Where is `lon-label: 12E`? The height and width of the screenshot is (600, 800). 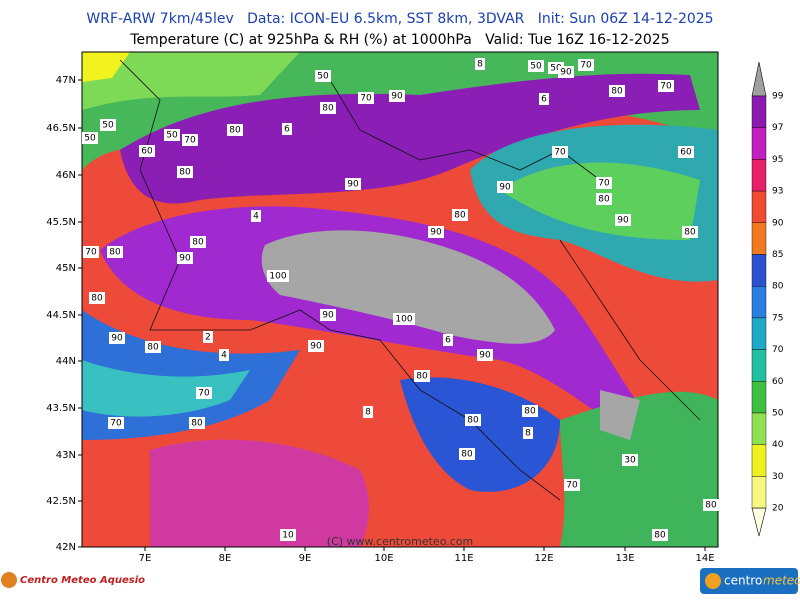 lon-label: 12E is located at coordinates (543, 558).